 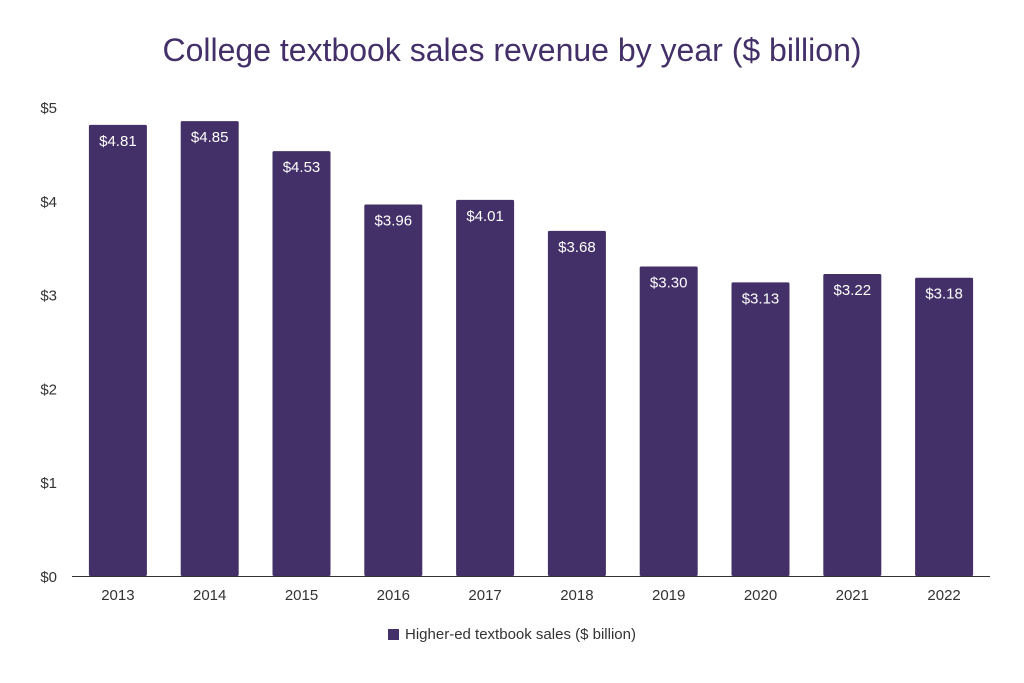 What do you see at coordinates (520, 634) in the screenshot?
I see `legend-label: Higher-ed textbook sales ($ billion)` at bounding box center [520, 634].